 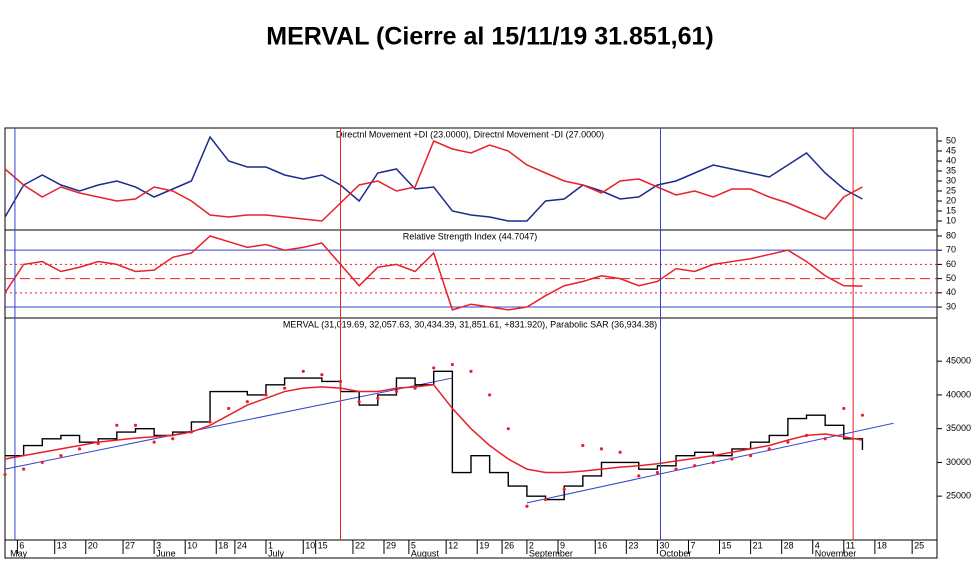 I want to click on x-tick-label: 30, so click(x=664, y=545).